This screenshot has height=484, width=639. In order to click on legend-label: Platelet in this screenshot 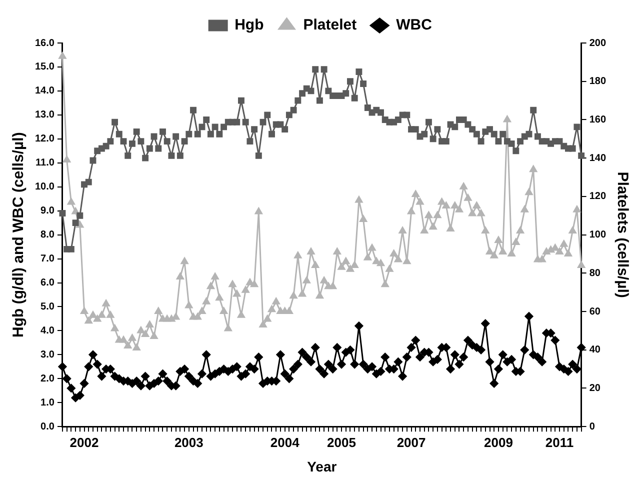, I will do `click(330, 25)`.